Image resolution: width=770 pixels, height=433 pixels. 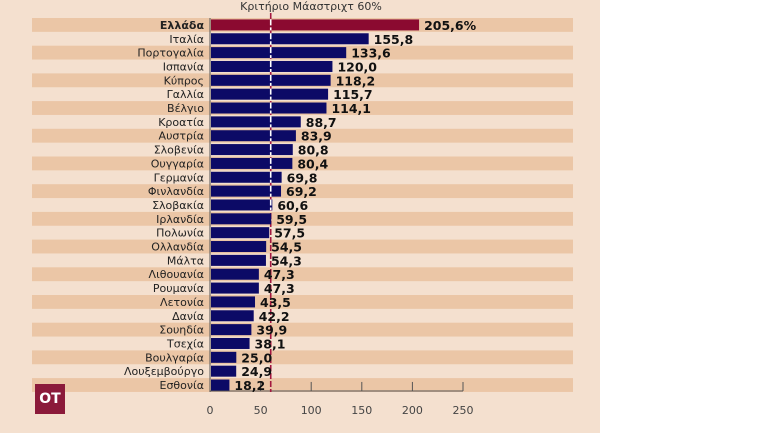 I want to click on value-label: 120,0, so click(x=357, y=66).